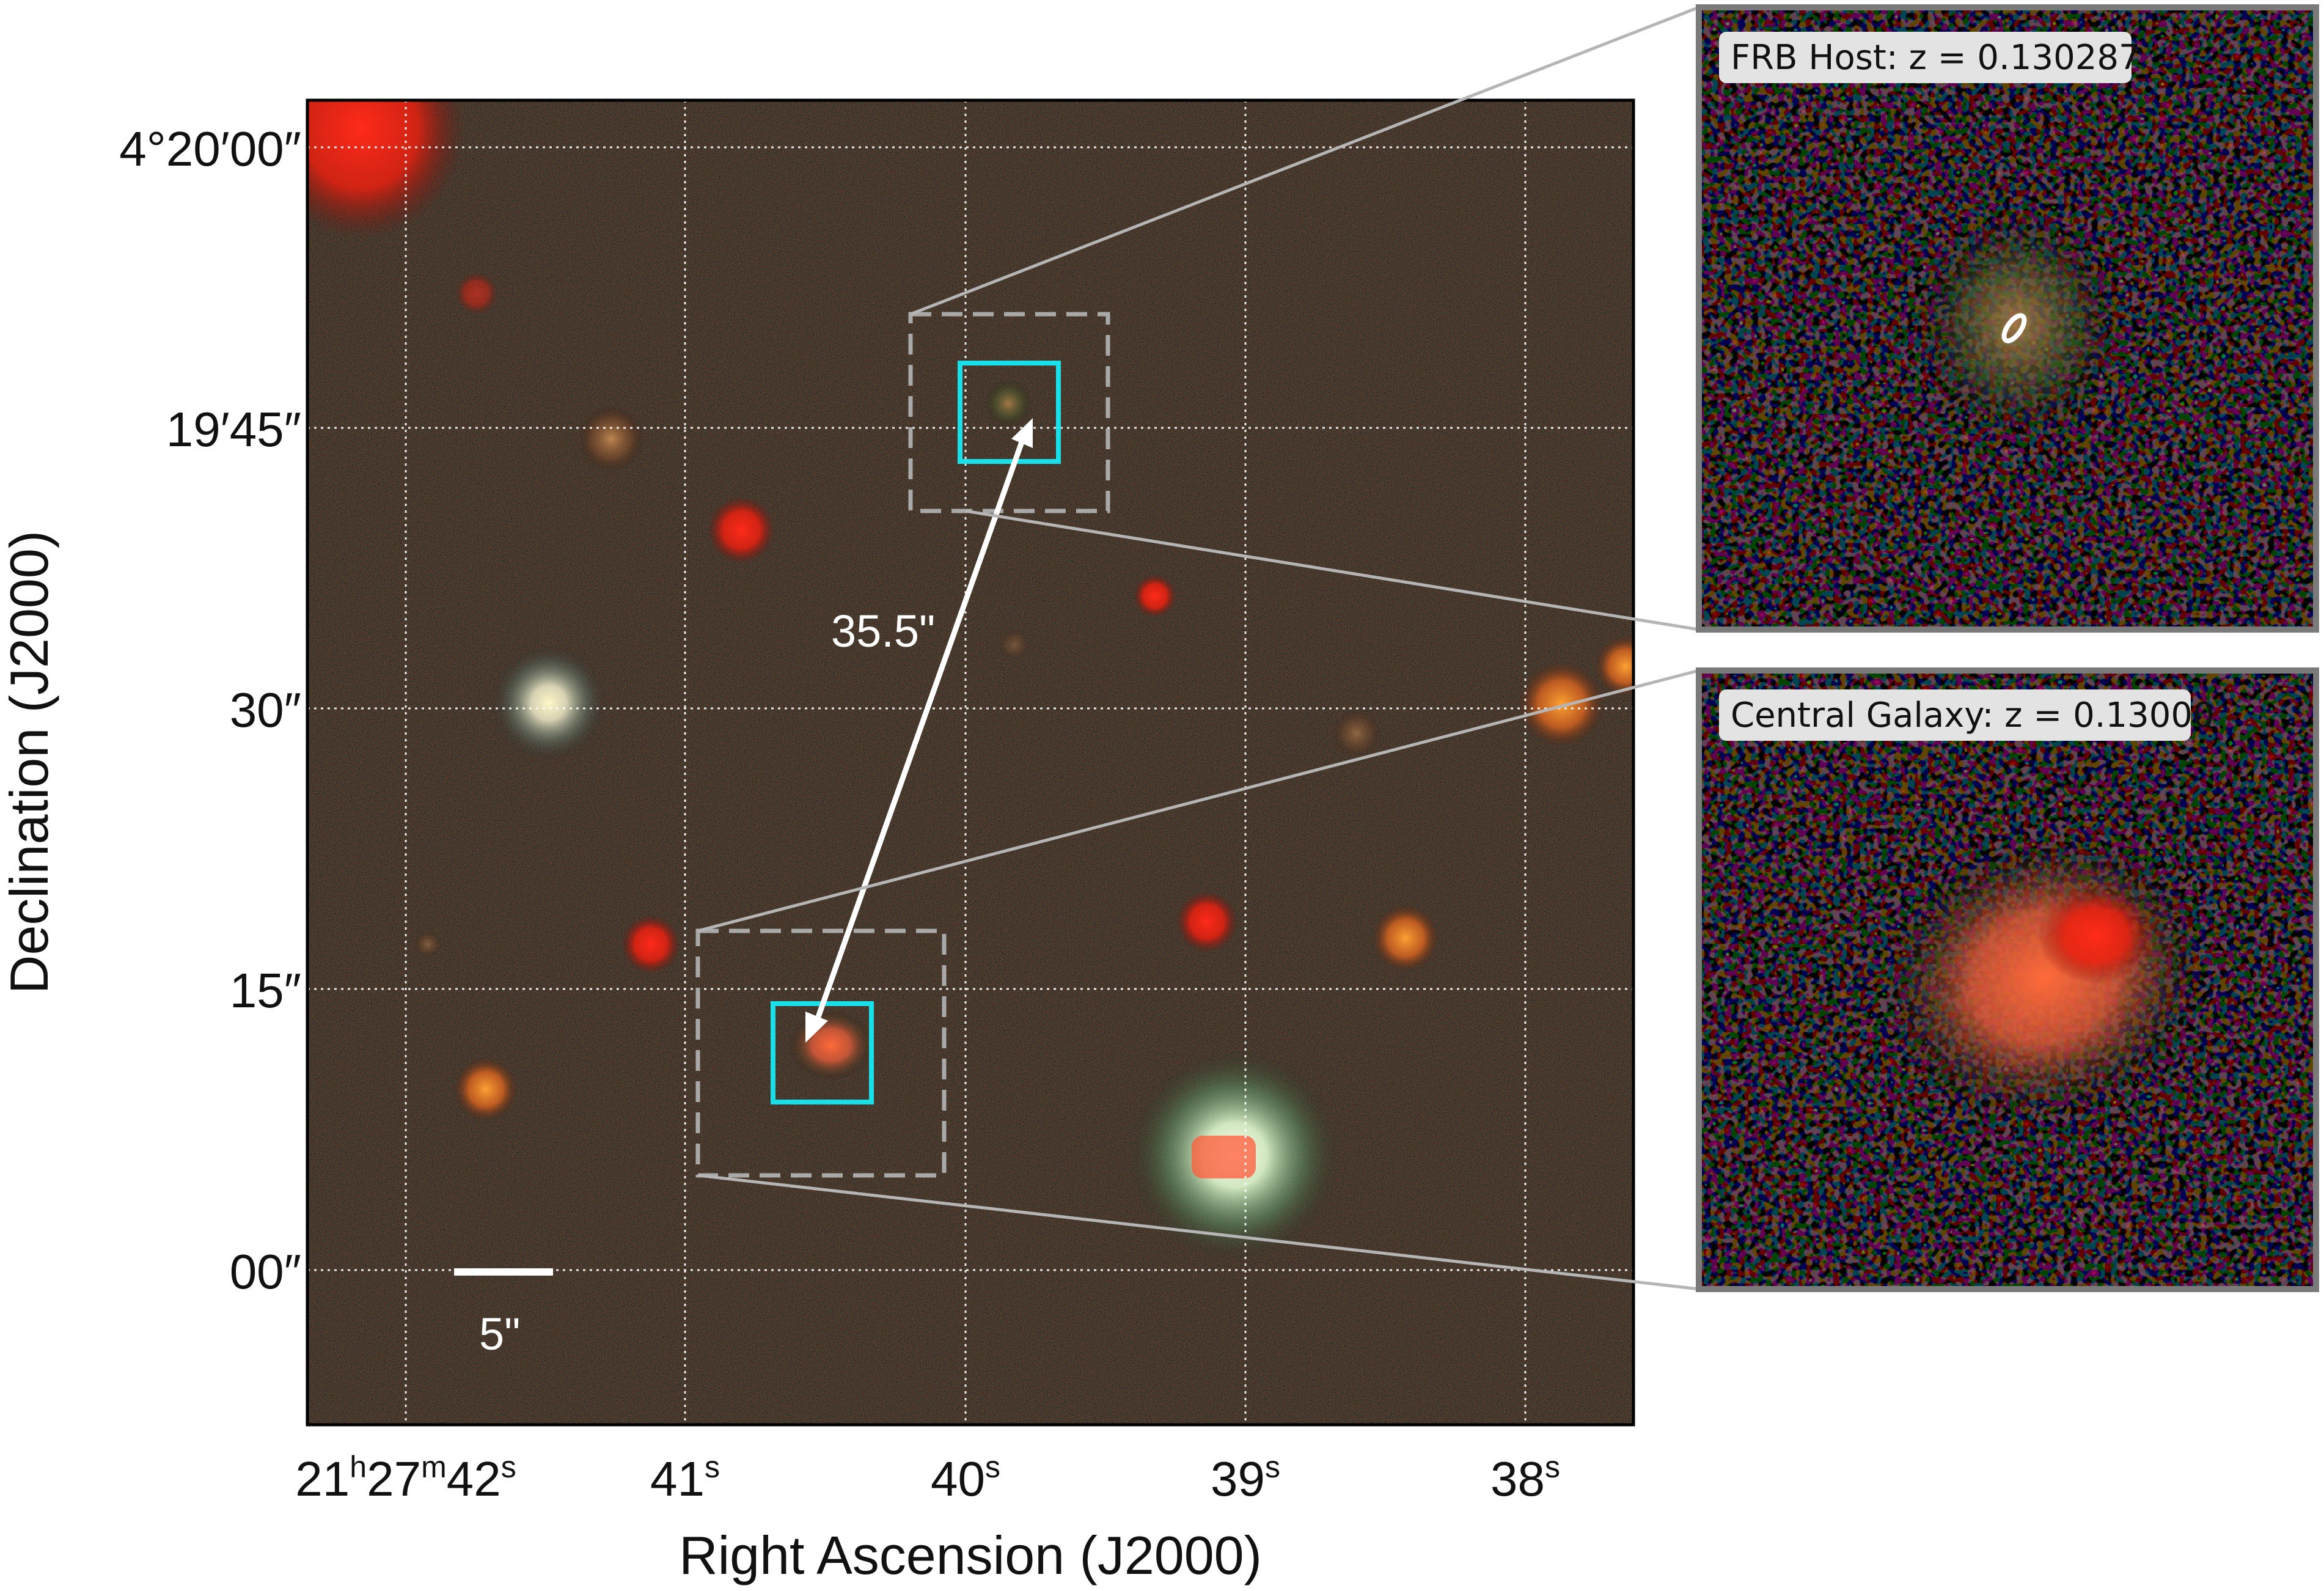  Describe the element at coordinates (265, 1271) in the screenshot. I see `y-tick-label: 00″` at that location.